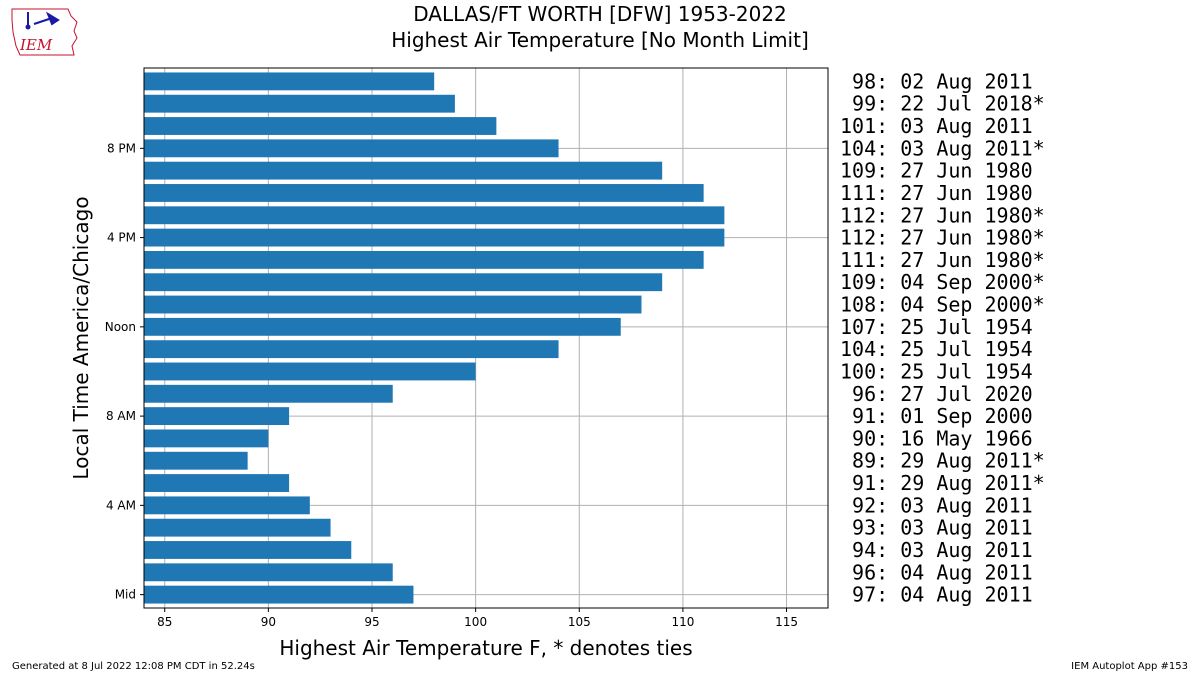 This screenshot has width=1200, height=675. Describe the element at coordinates (942, 148) in the screenshot. I see `annotation-label: 104: 03 Aug 2011*` at that location.